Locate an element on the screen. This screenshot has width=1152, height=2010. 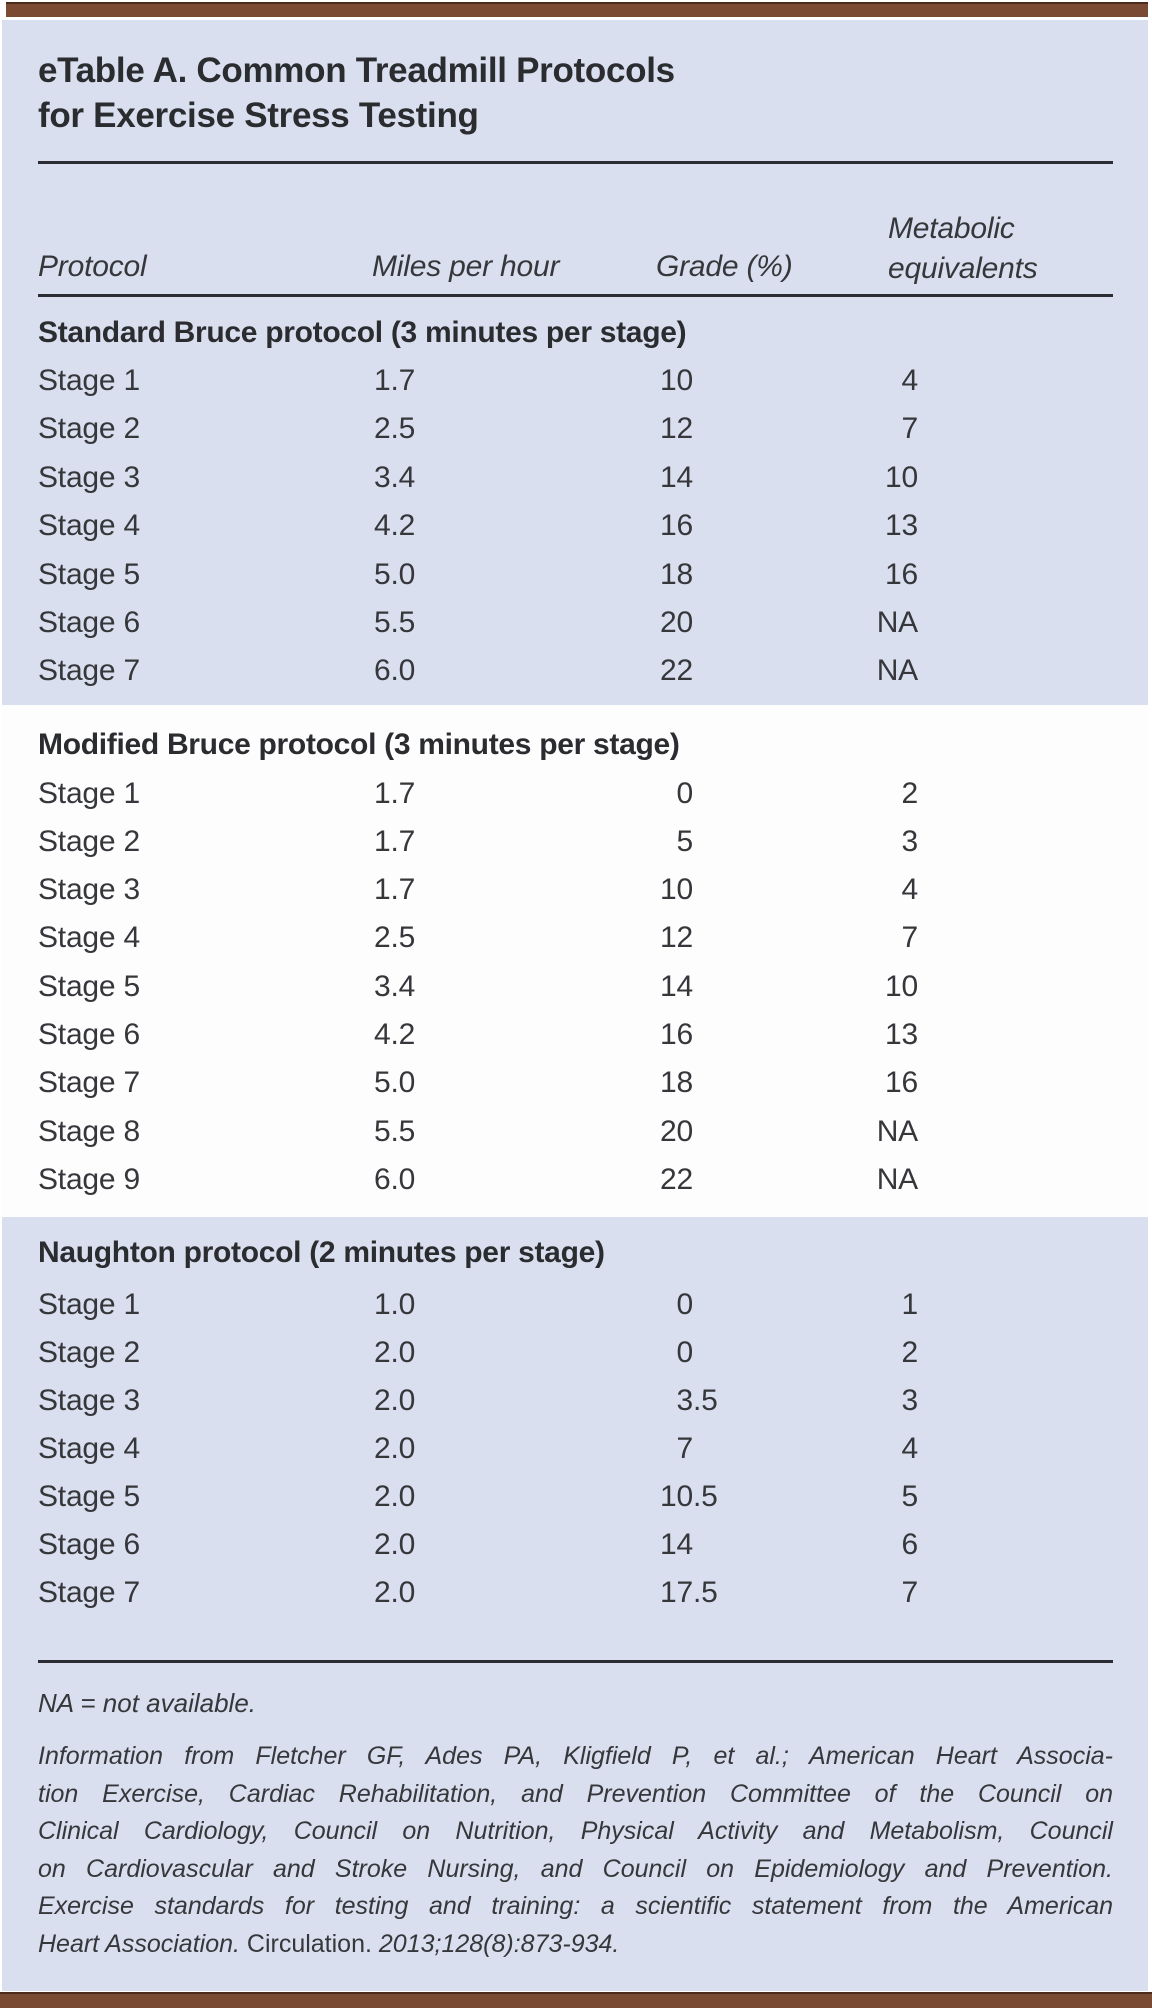
grade-cell: 14 is located at coordinates (676, 1544).